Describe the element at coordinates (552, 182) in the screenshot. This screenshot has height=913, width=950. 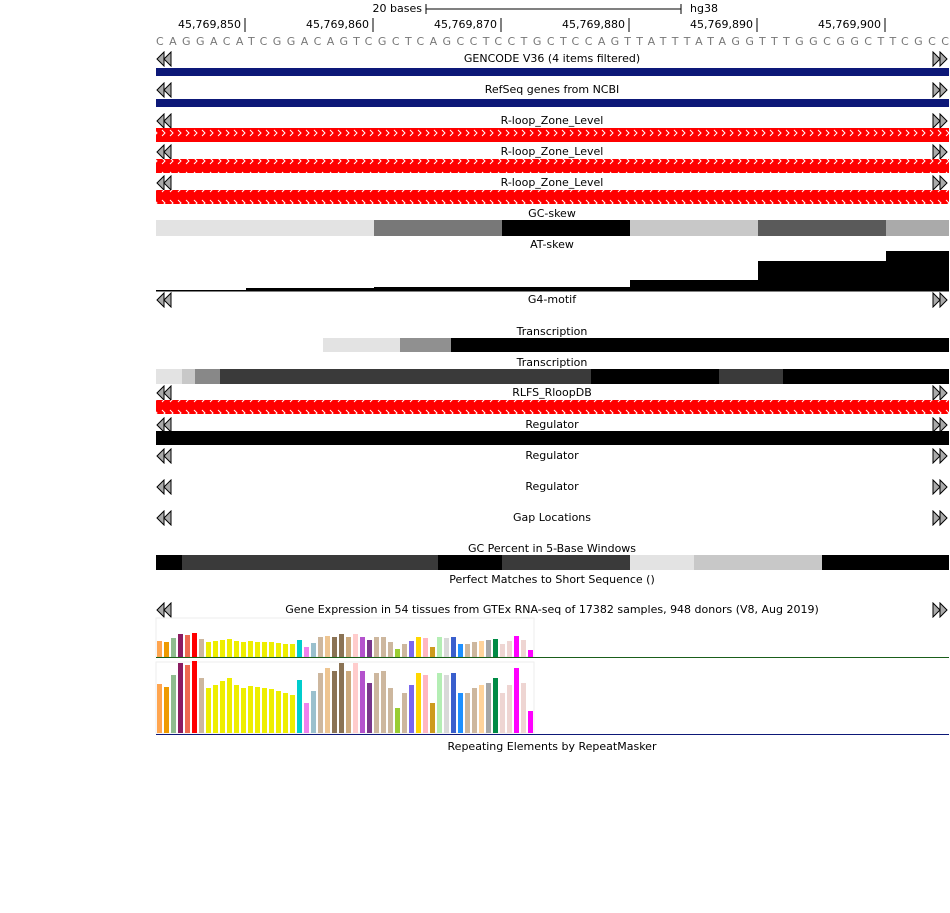
I see `track-title: R-loop_Zone_Level` at that location.